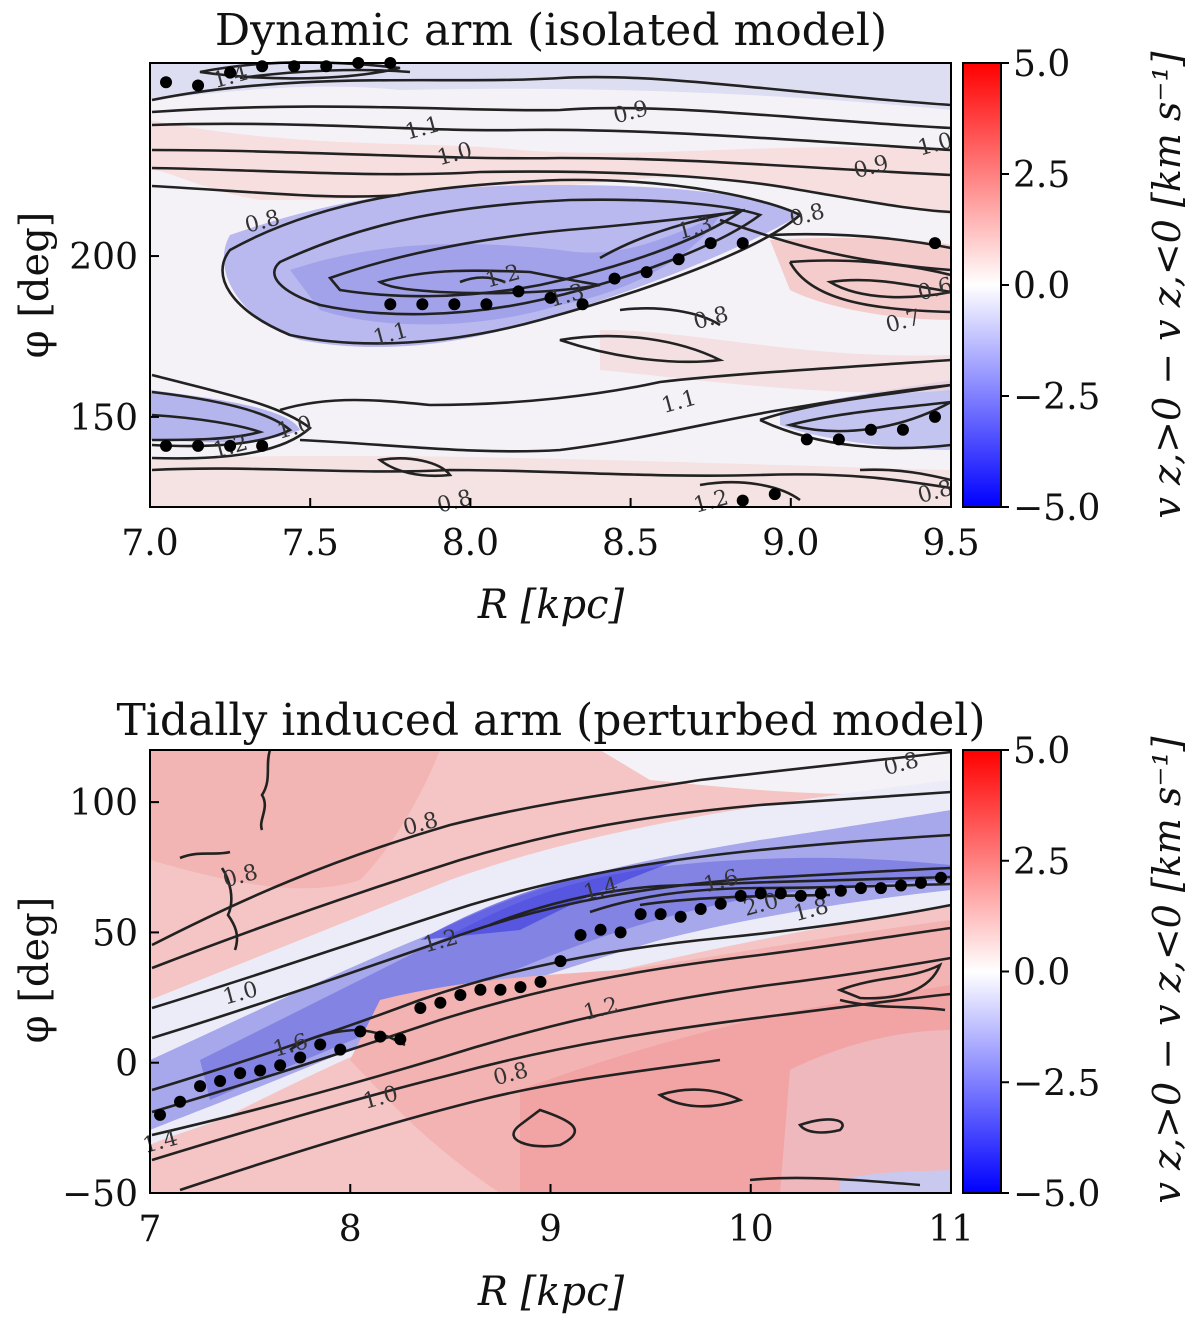  Describe the element at coordinates (551, 720) in the screenshot. I see `panel2-title: Tidally induced arm (perturbed model)` at that location.